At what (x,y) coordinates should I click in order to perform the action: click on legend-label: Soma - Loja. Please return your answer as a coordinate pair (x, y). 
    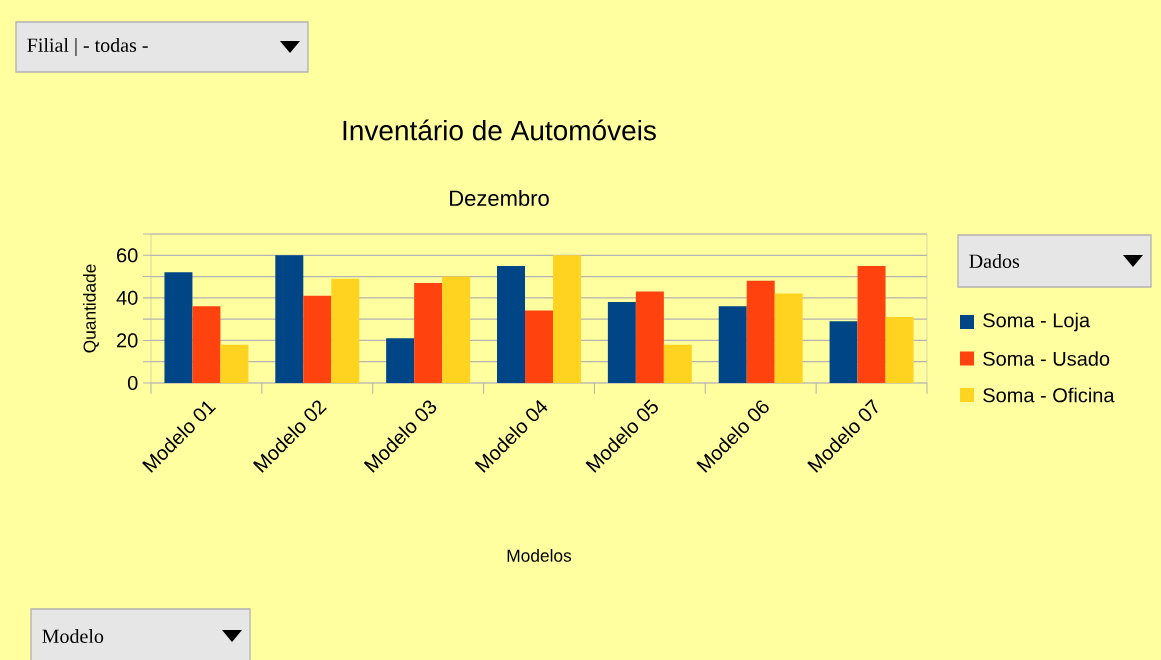
    Looking at the image, I should click on (1037, 322).